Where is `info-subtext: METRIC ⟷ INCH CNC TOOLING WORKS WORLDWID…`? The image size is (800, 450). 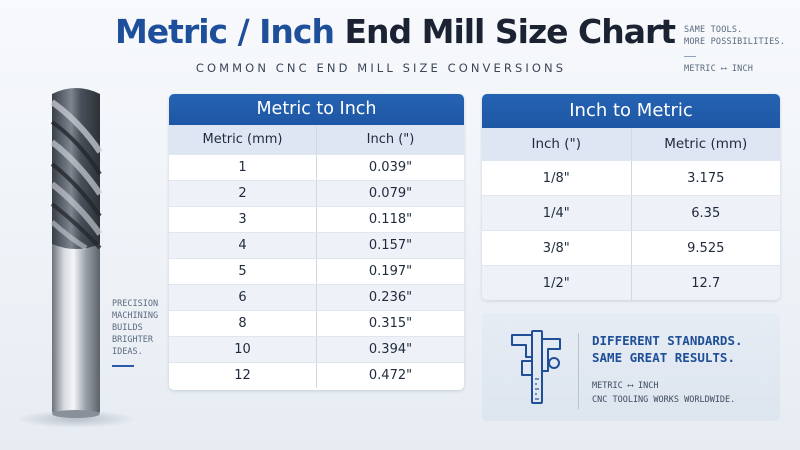
info-subtext: METRIC ⟷ INCH CNC TOOLING WORKS WORLDWID… is located at coordinates (663, 393).